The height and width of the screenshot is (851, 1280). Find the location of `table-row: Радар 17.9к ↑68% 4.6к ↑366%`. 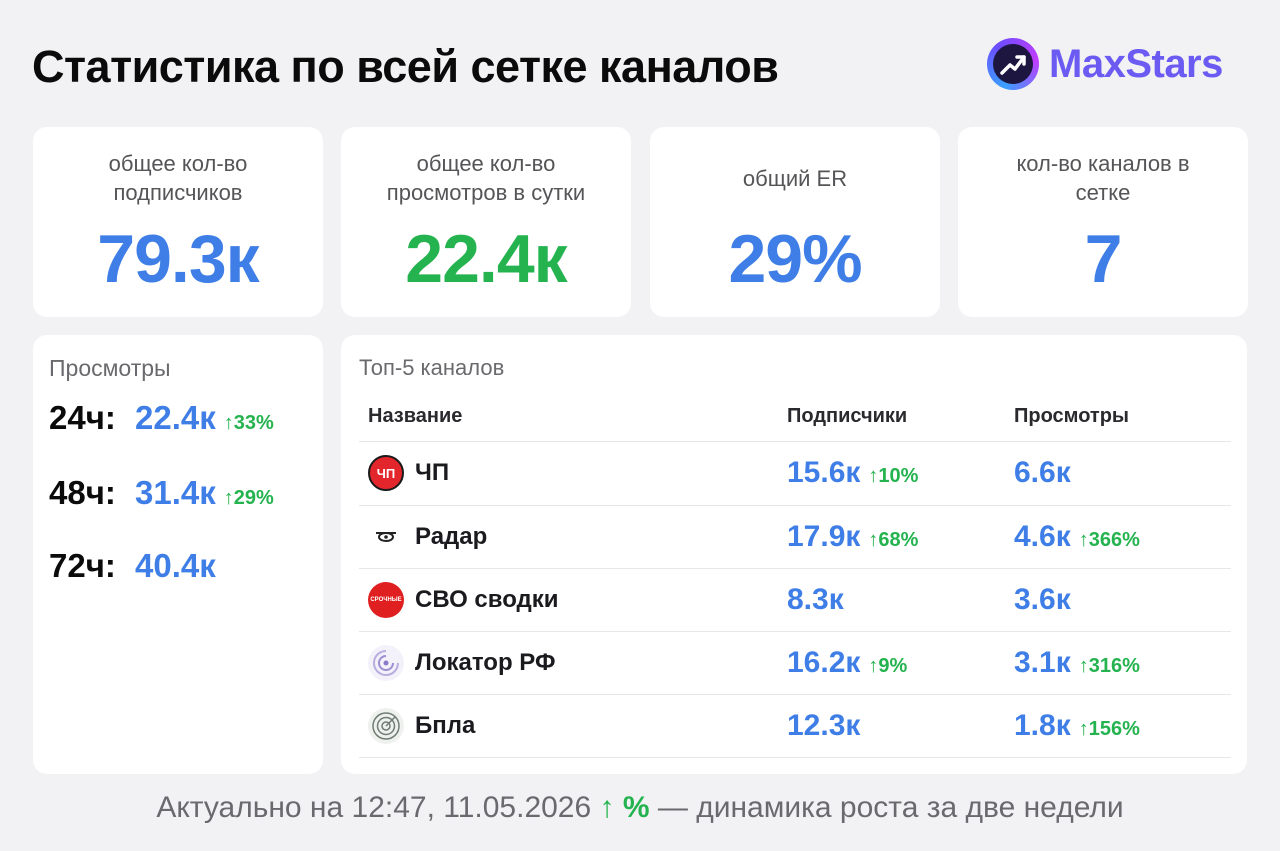

table-row: Радар 17.9к ↑68% 4.6к ↑366% is located at coordinates (794, 537).